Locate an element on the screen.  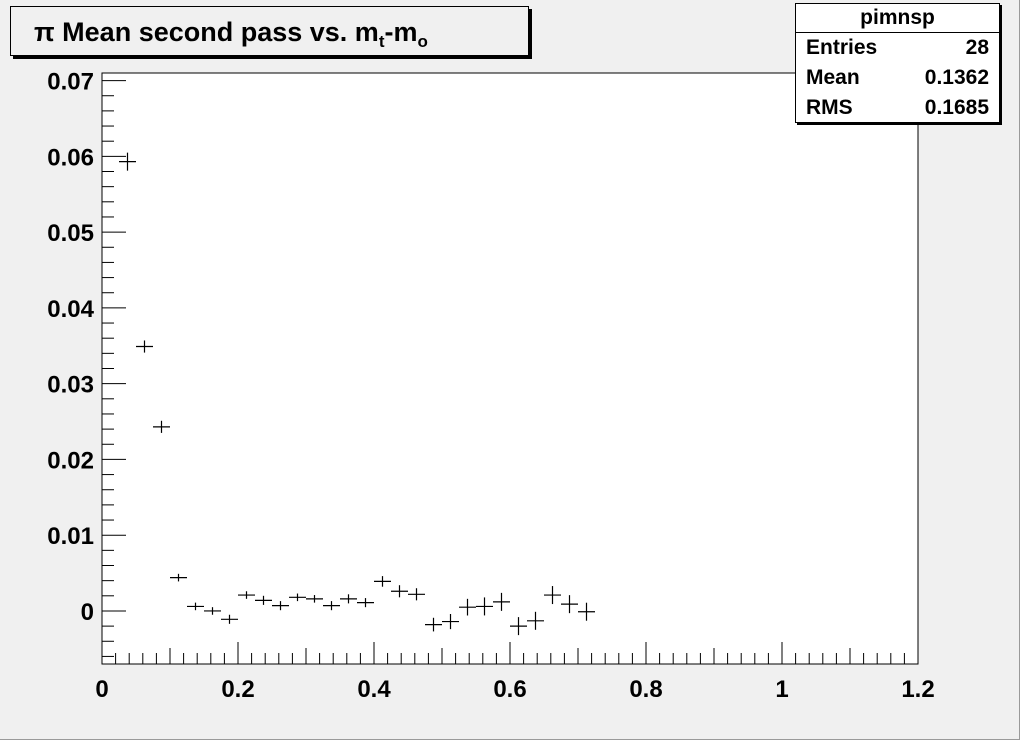
x-tick-label: 0.2 is located at coordinates (237, 689).